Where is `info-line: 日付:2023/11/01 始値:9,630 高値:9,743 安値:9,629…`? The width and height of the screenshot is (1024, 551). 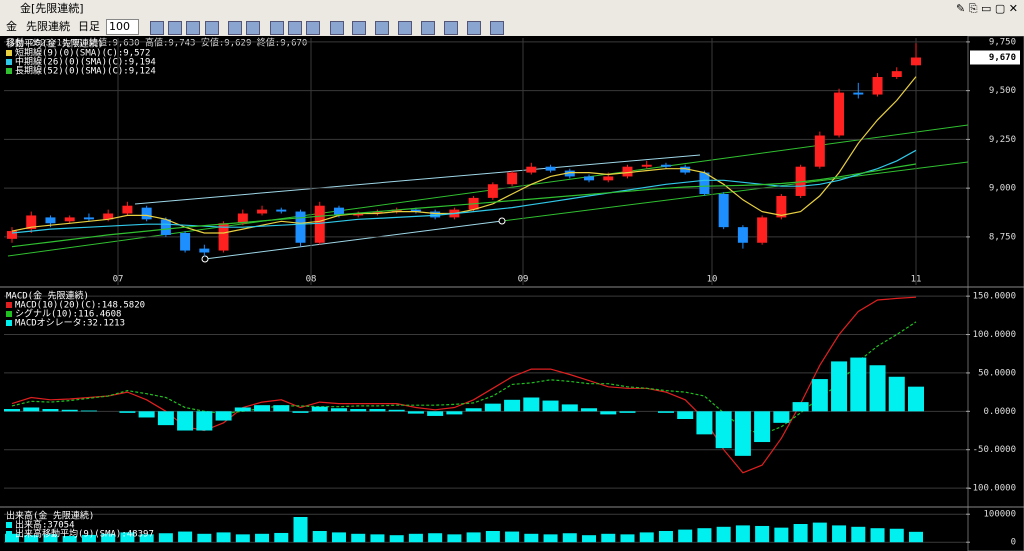
info-line: 日付:2023/11/01 始値:9,630 高値:9,743 安値:9,629… is located at coordinates (156, 43).